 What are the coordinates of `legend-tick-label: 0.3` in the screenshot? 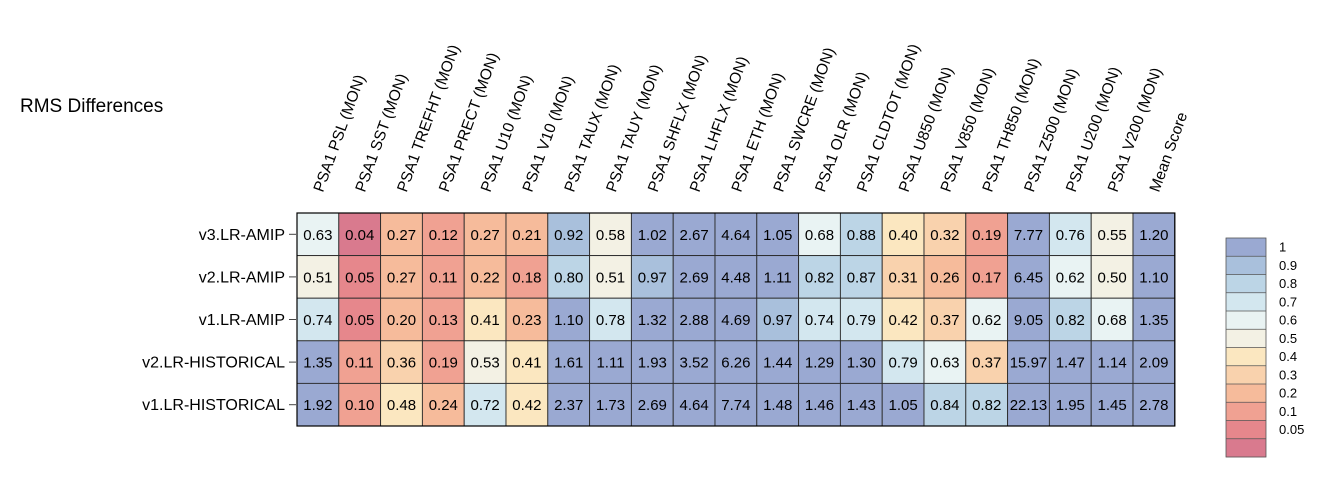 It's located at (1288, 374).